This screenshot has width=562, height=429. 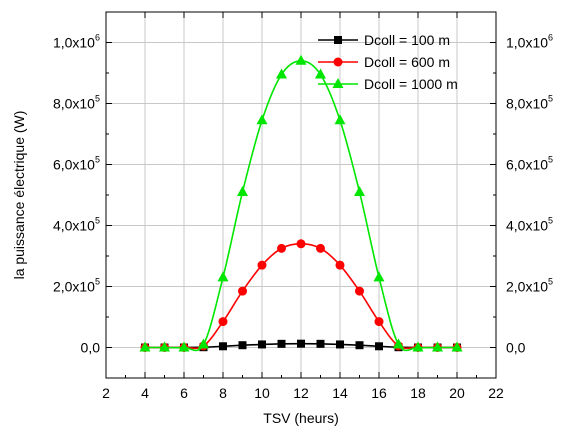 What do you see at coordinates (496, 393) in the screenshot?
I see `x-tick-label: 22` at bounding box center [496, 393].